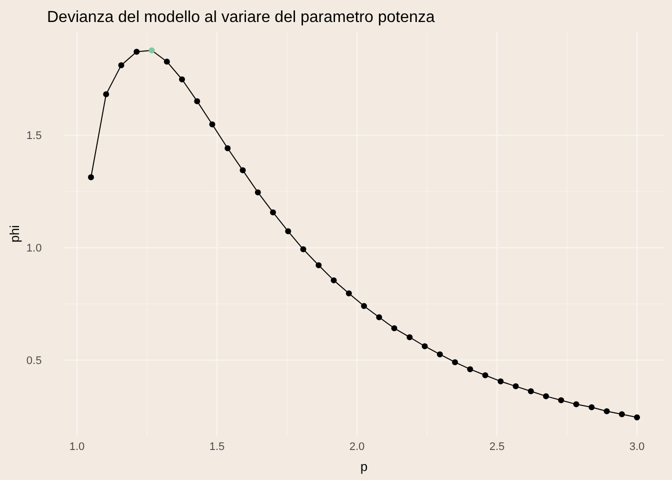 The width and height of the screenshot is (672, 480). Describe the element at coordinates (14, 234) in the screenshot. I see `y-axis-title: phi` at that location.